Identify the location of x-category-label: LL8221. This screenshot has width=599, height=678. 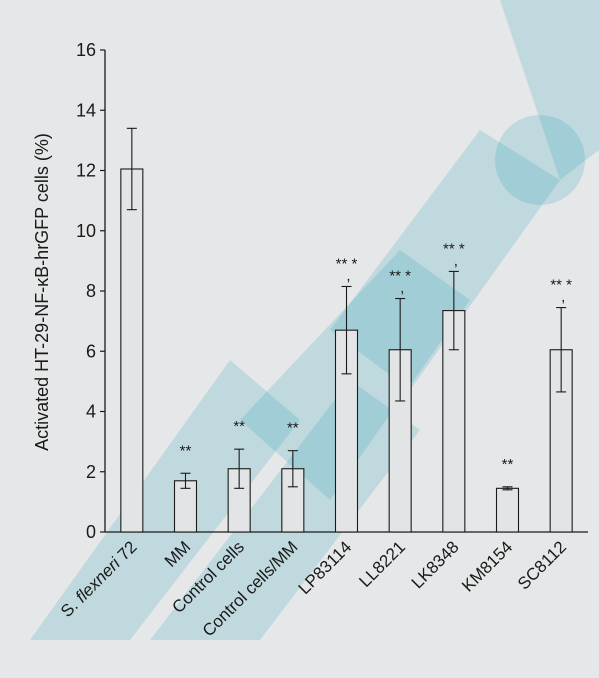
(382, 564).